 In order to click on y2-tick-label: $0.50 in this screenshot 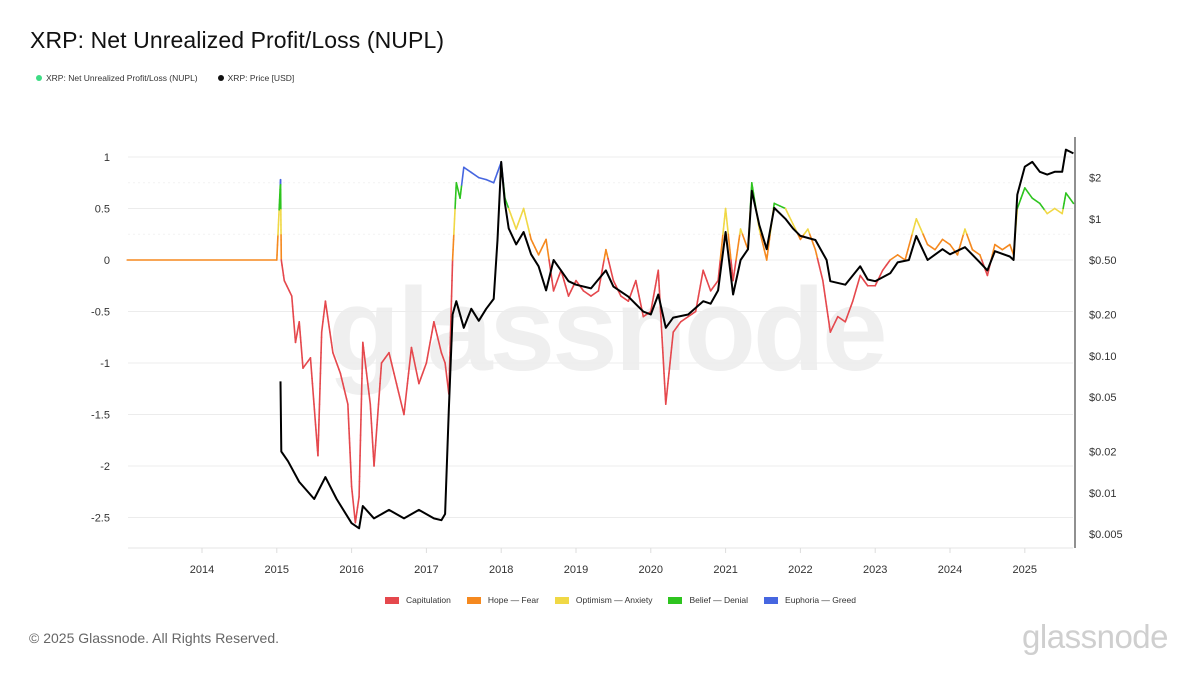, I will do `click(1103, 261)`.